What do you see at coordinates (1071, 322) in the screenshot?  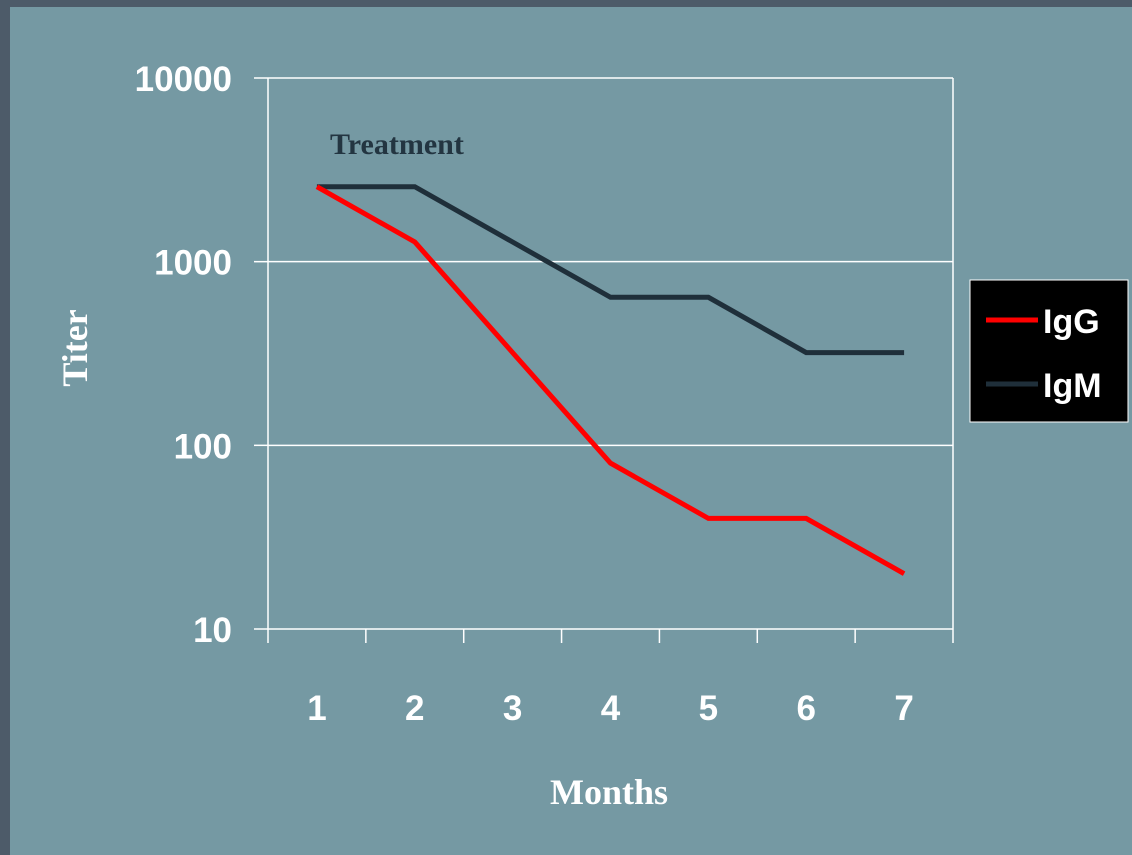 I see `legend-label-igg: IgG` at bounding box center [1071, 322].